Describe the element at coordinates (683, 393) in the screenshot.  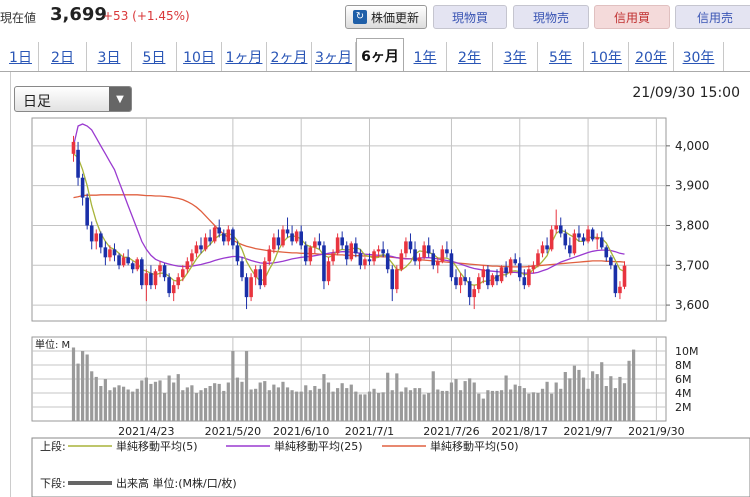
I see `volume-tick-label-3: 4M` at that location.